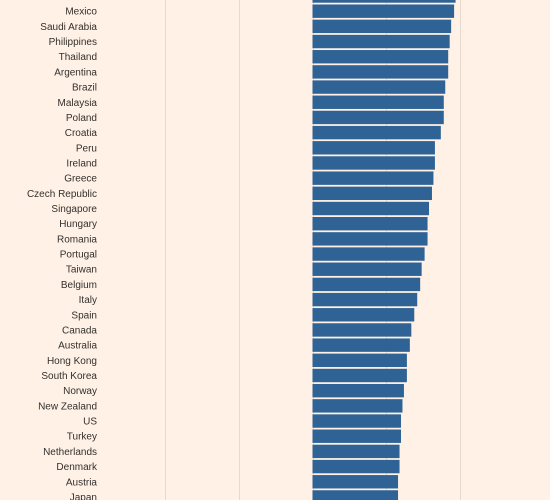 The width and height of the screenshot is (550, 500). Describe the element at coordinates (381, 41) in the screenshot. I see `bar-philippines` at that location.